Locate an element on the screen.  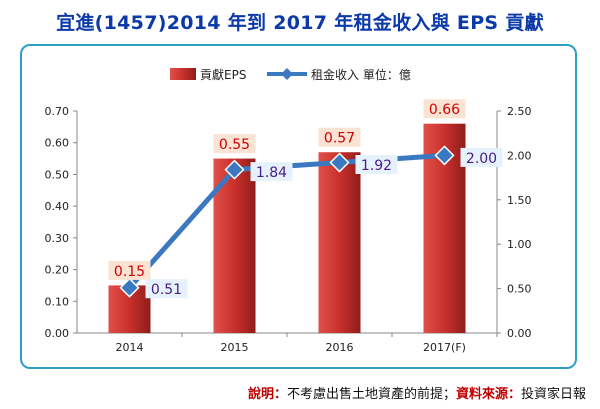
chart-title: 宜進(1457)2014 年到 2017 年租金收入與 EPS 貢獻 is located at coordinates (300, 23).